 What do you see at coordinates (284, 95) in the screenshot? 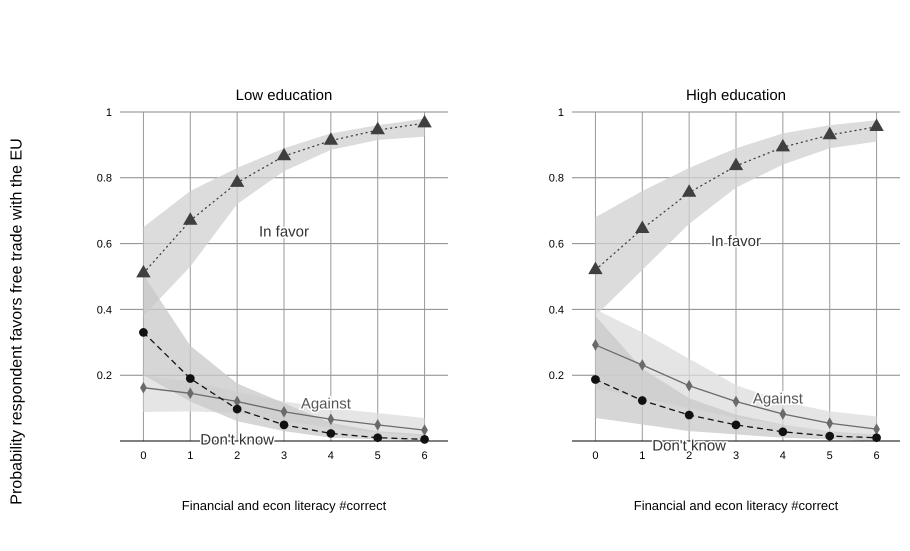
I see `chart-title: Low education` at bounding box center [284, 95].